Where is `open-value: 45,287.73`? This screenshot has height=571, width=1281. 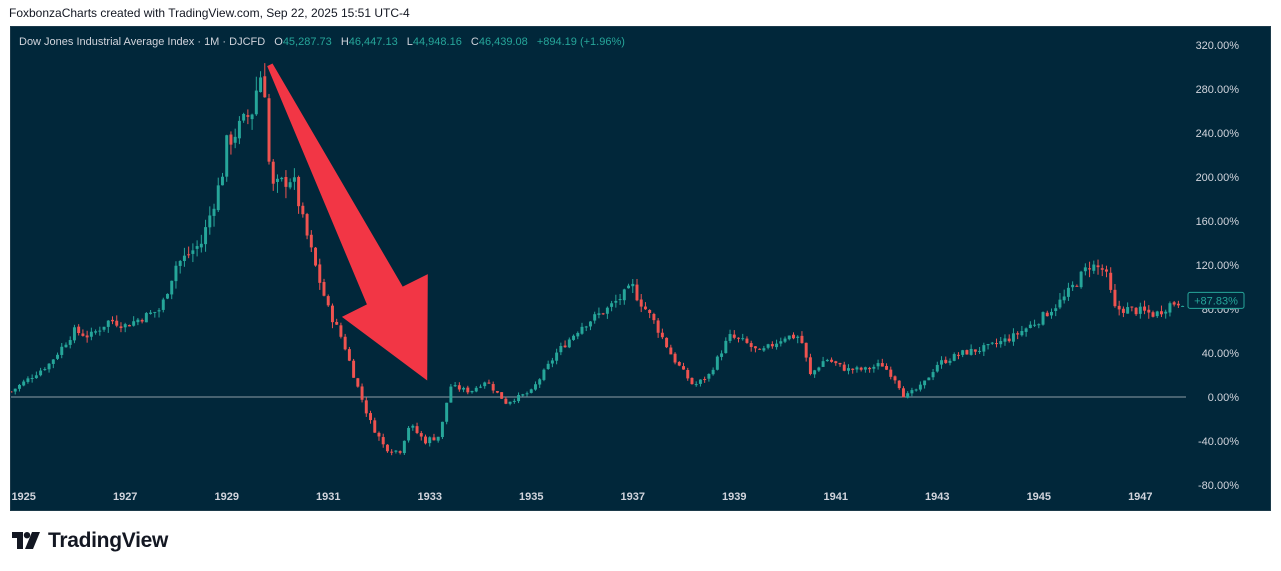 open-value: 45,287.73 is located at coordinates (307, 42).